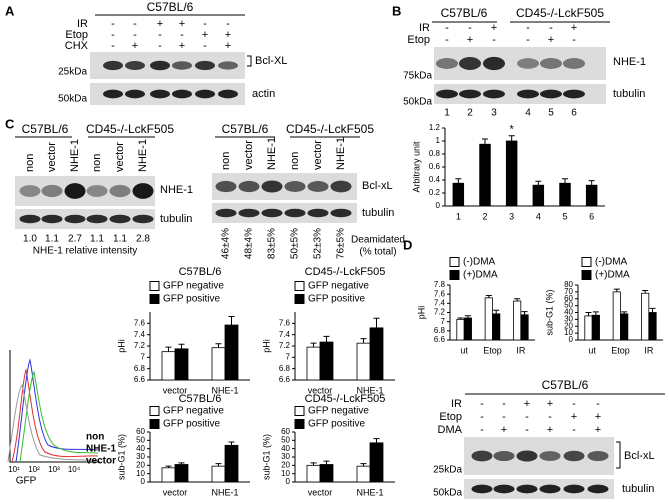 The image size is (669, 502). I want to click on y-tick-label: 0.6, so click(435, 166).